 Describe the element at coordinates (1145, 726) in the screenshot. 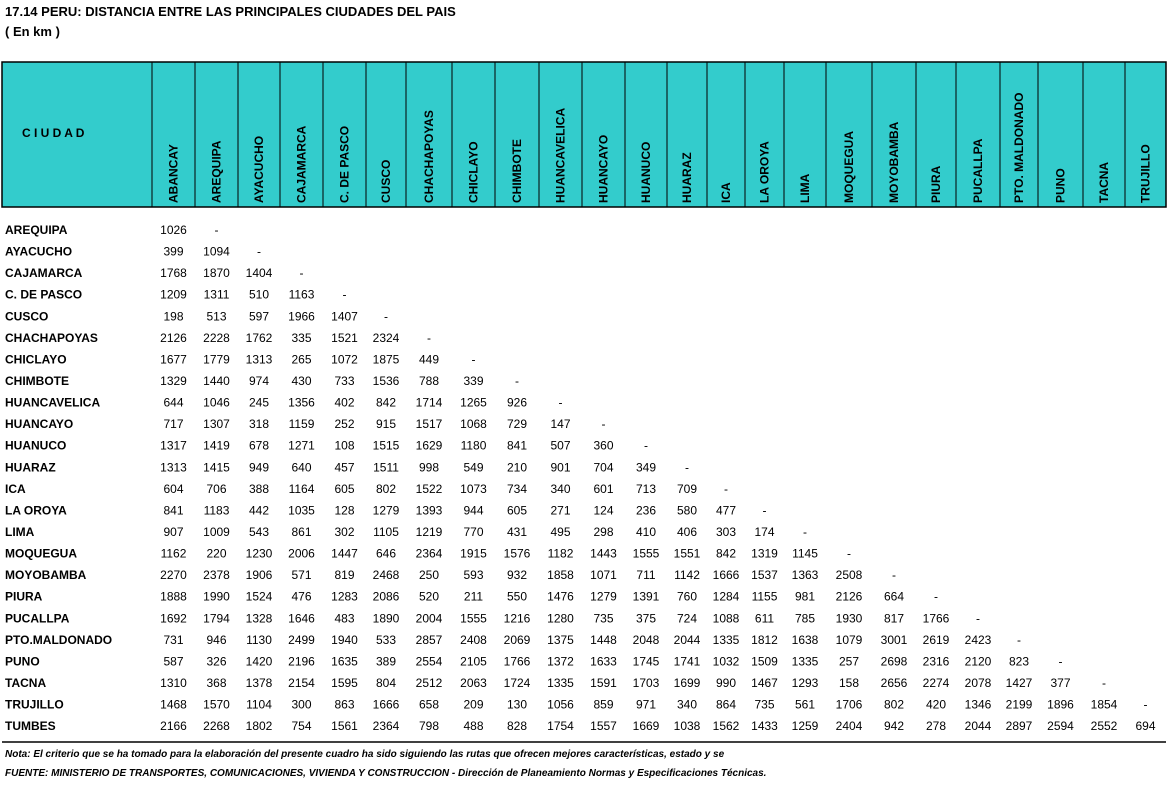

I see `cell: 694` at that location.